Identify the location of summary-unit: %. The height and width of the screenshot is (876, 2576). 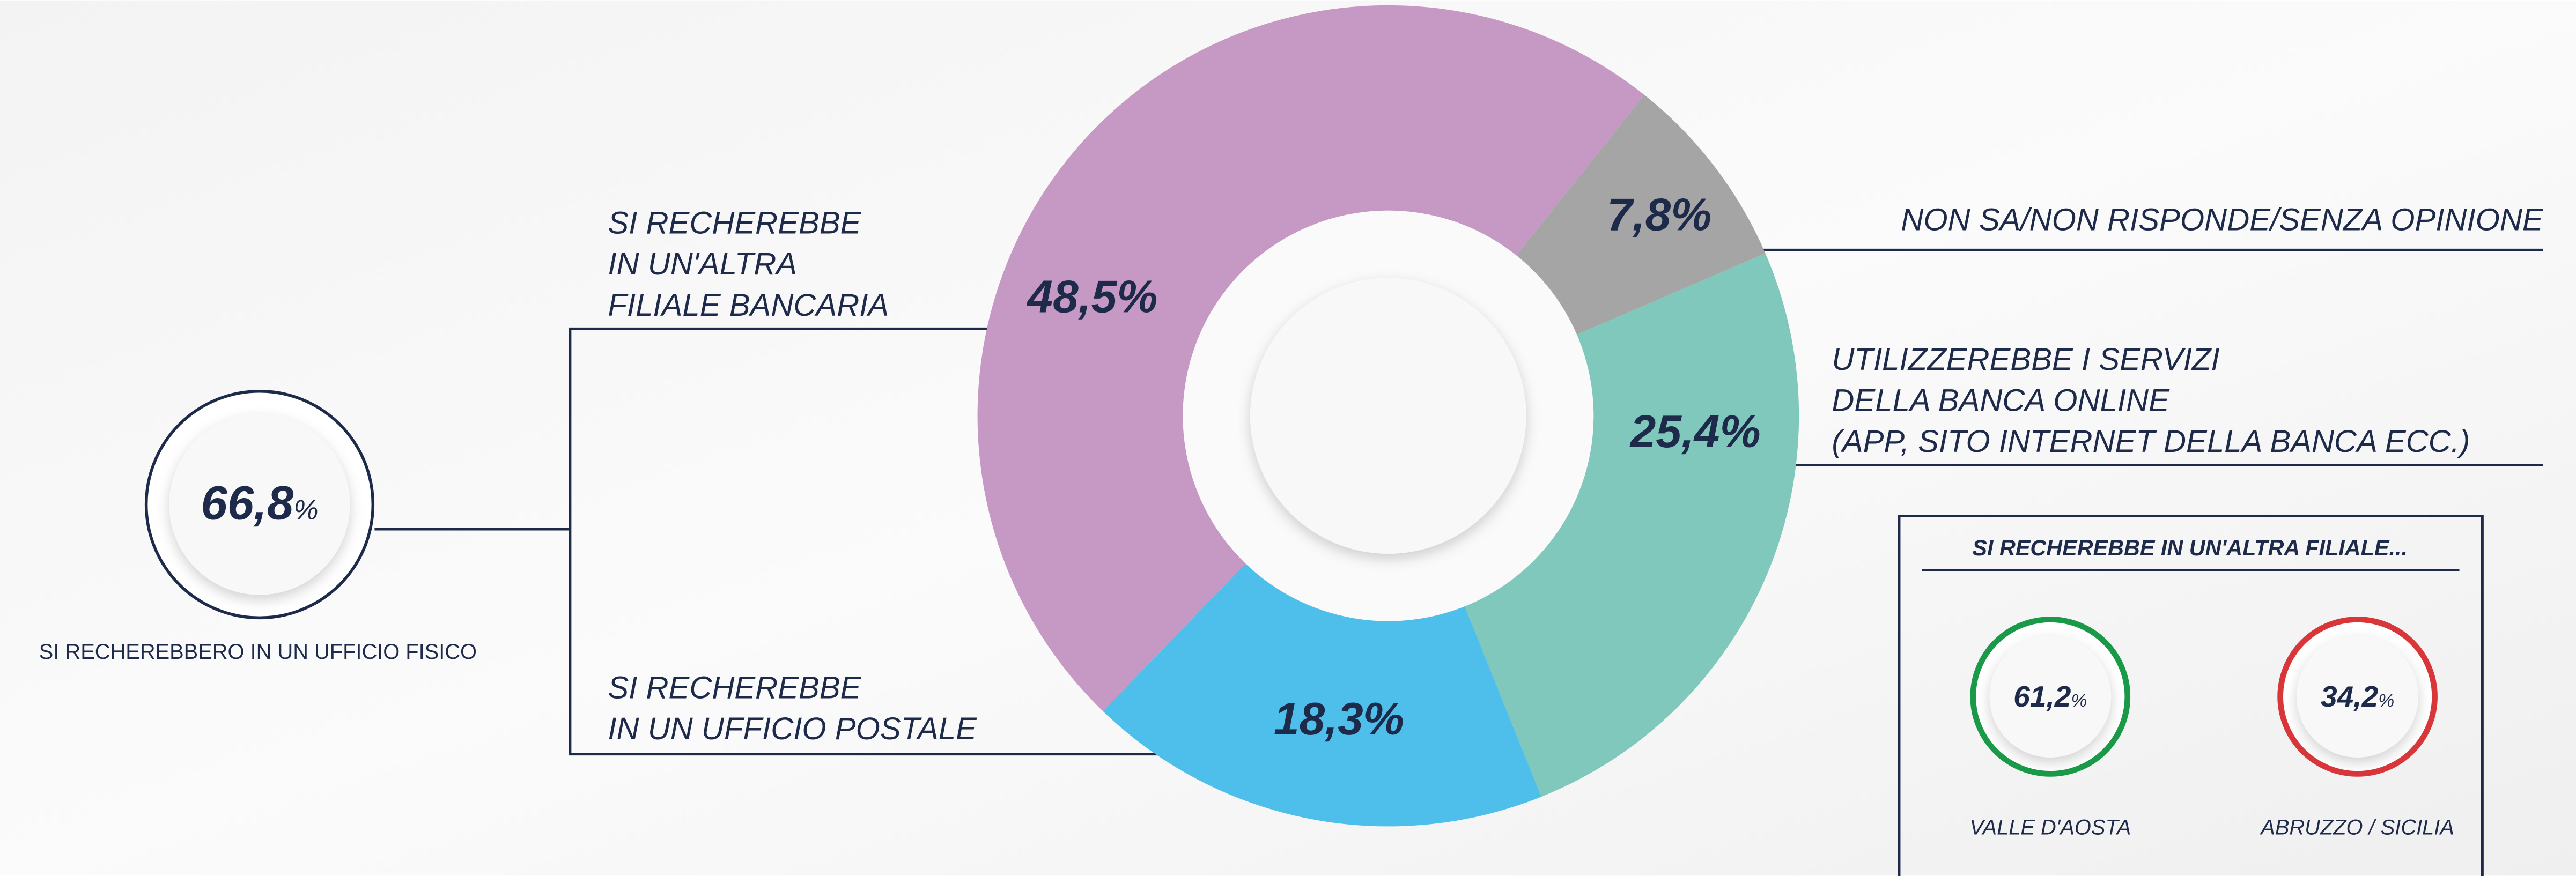
(305, 510).